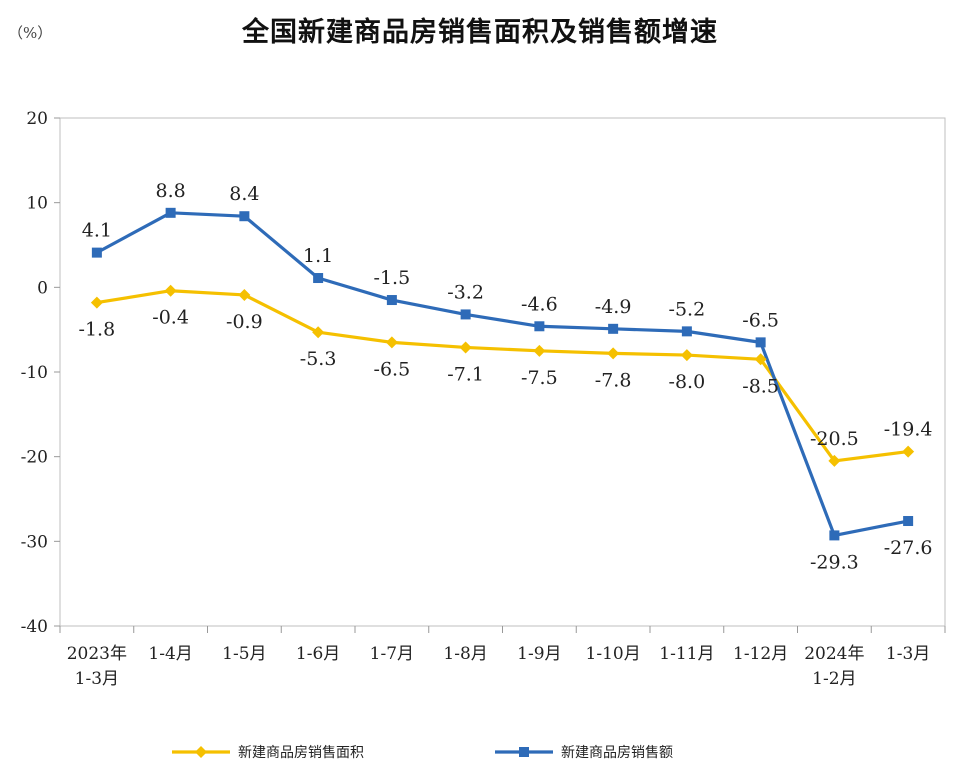  Describe the element at coordinates (171, 191) in the screenshot. I see `data-label-sales-amount: 8.8` at that location.